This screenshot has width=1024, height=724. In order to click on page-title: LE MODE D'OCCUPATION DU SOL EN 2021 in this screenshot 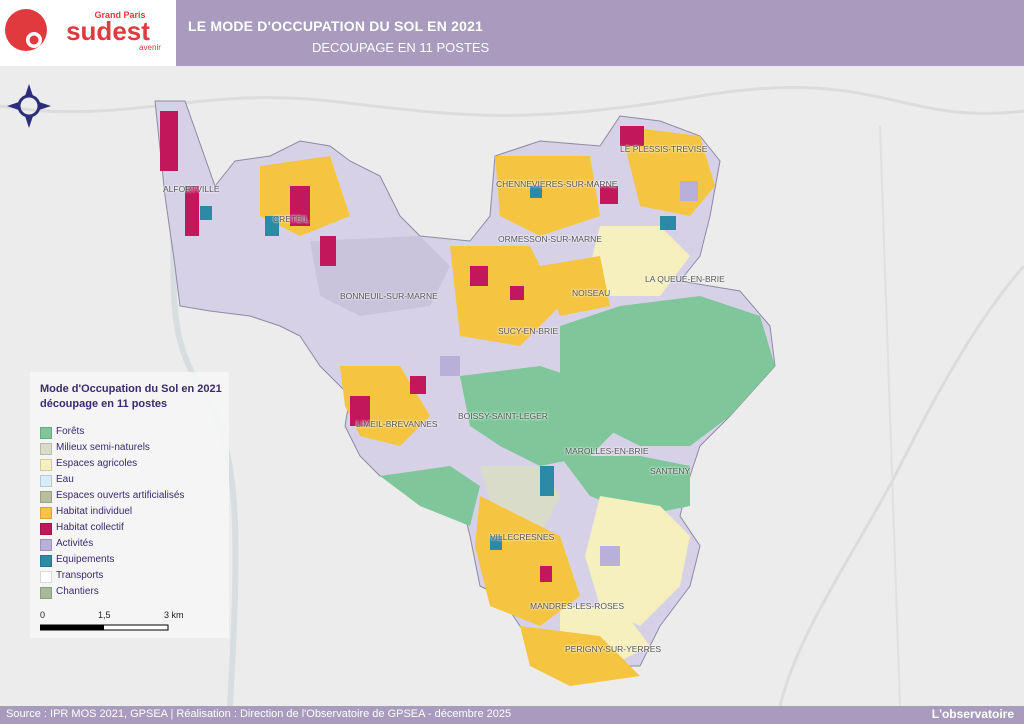, I will do `click(336, 26)`.